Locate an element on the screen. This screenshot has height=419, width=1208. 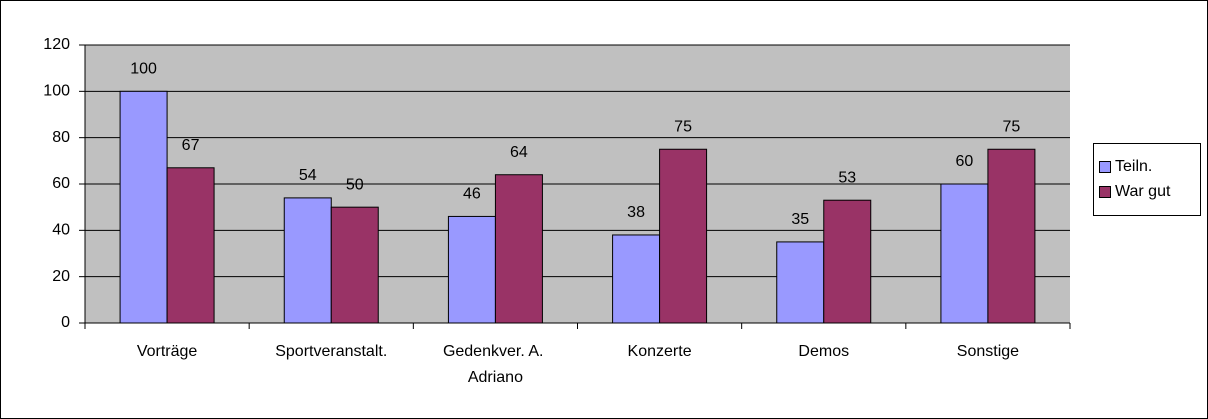
x-tick-label: Vorträge is located at coordinates (167, 351).